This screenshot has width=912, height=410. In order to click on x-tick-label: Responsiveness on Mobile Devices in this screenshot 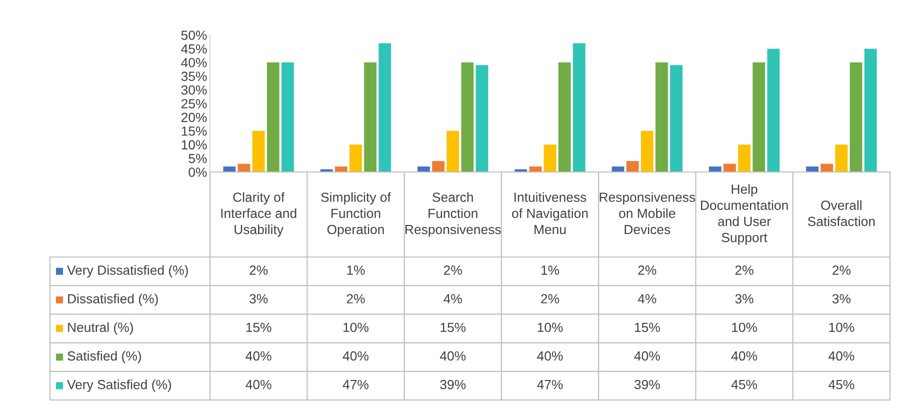, I will do `click(648, 213)`.